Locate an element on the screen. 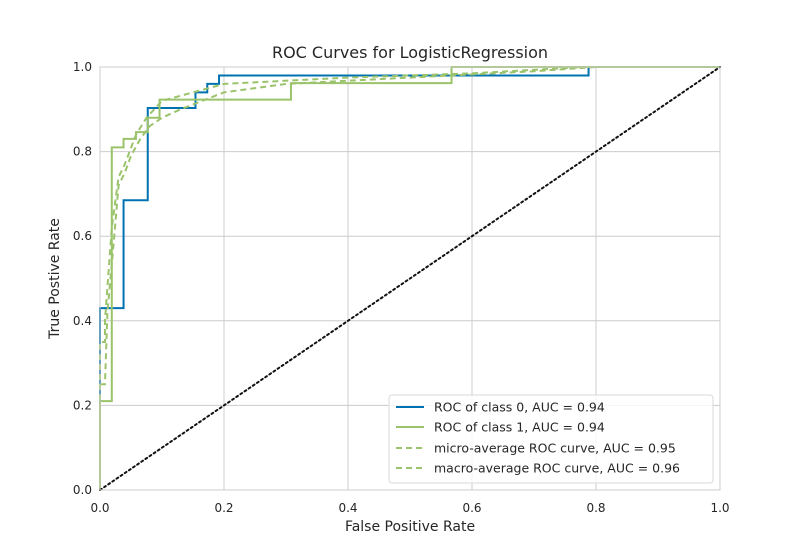 The height and width of the screenshot is (550, 800). legend-entry-class-0: ROC of class 0, AUC = 0.94 is located at coordinates (519, 407).